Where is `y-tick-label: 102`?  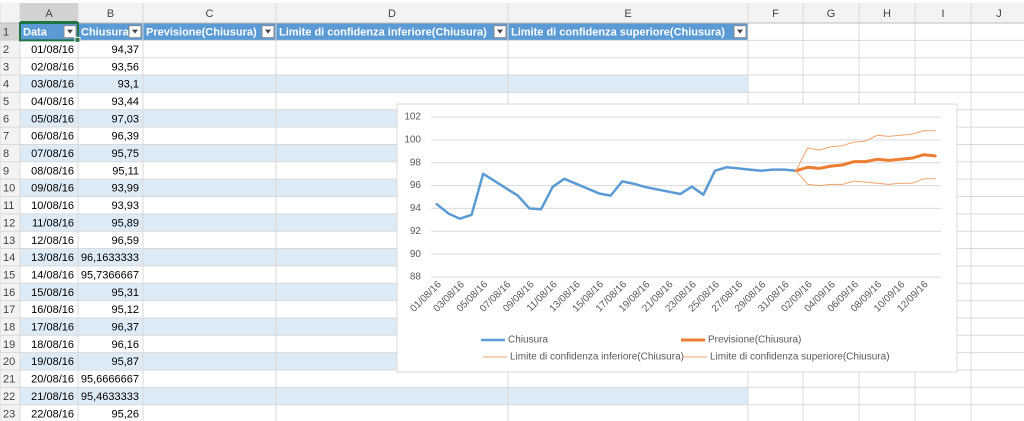 y-tick-label: 102 is located at coordinates (412, 117).